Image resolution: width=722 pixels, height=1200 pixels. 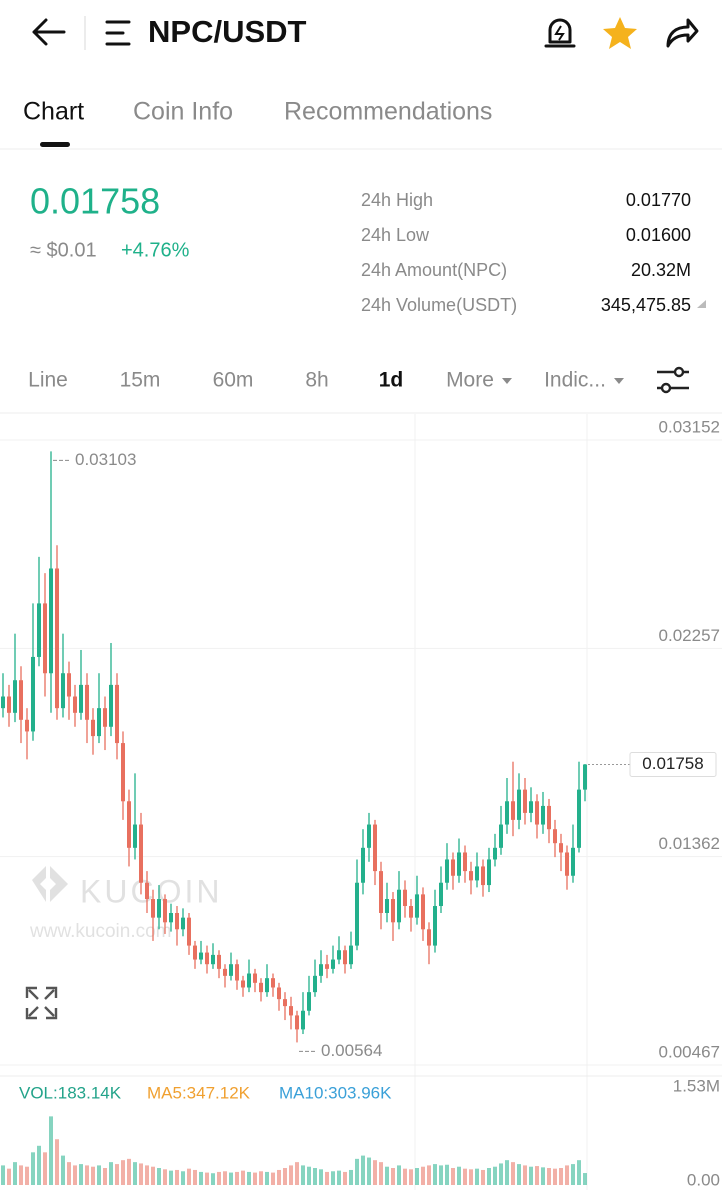 I want to click on interval-option: 15m, so click(x=140, y=380).